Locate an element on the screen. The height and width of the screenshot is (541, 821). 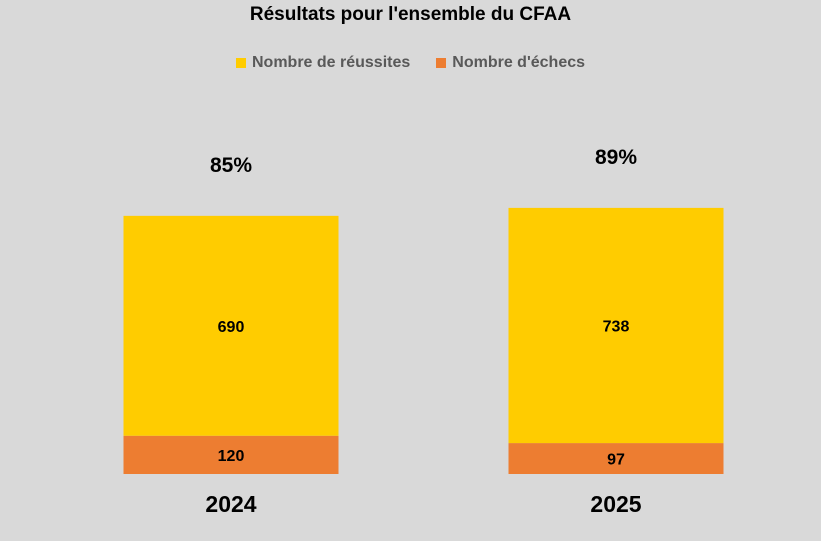
bar-reussites-2025 is located at coordinates (616, 325).